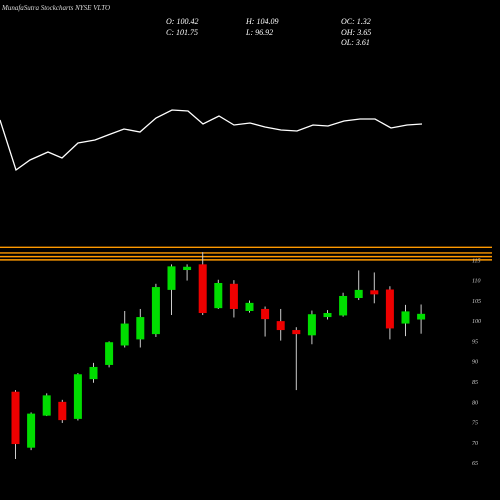  What do you see at coordinates (182, 21) in the screenshot?
I see `open-value: O: 100.42` at bounding box center [182, 21].